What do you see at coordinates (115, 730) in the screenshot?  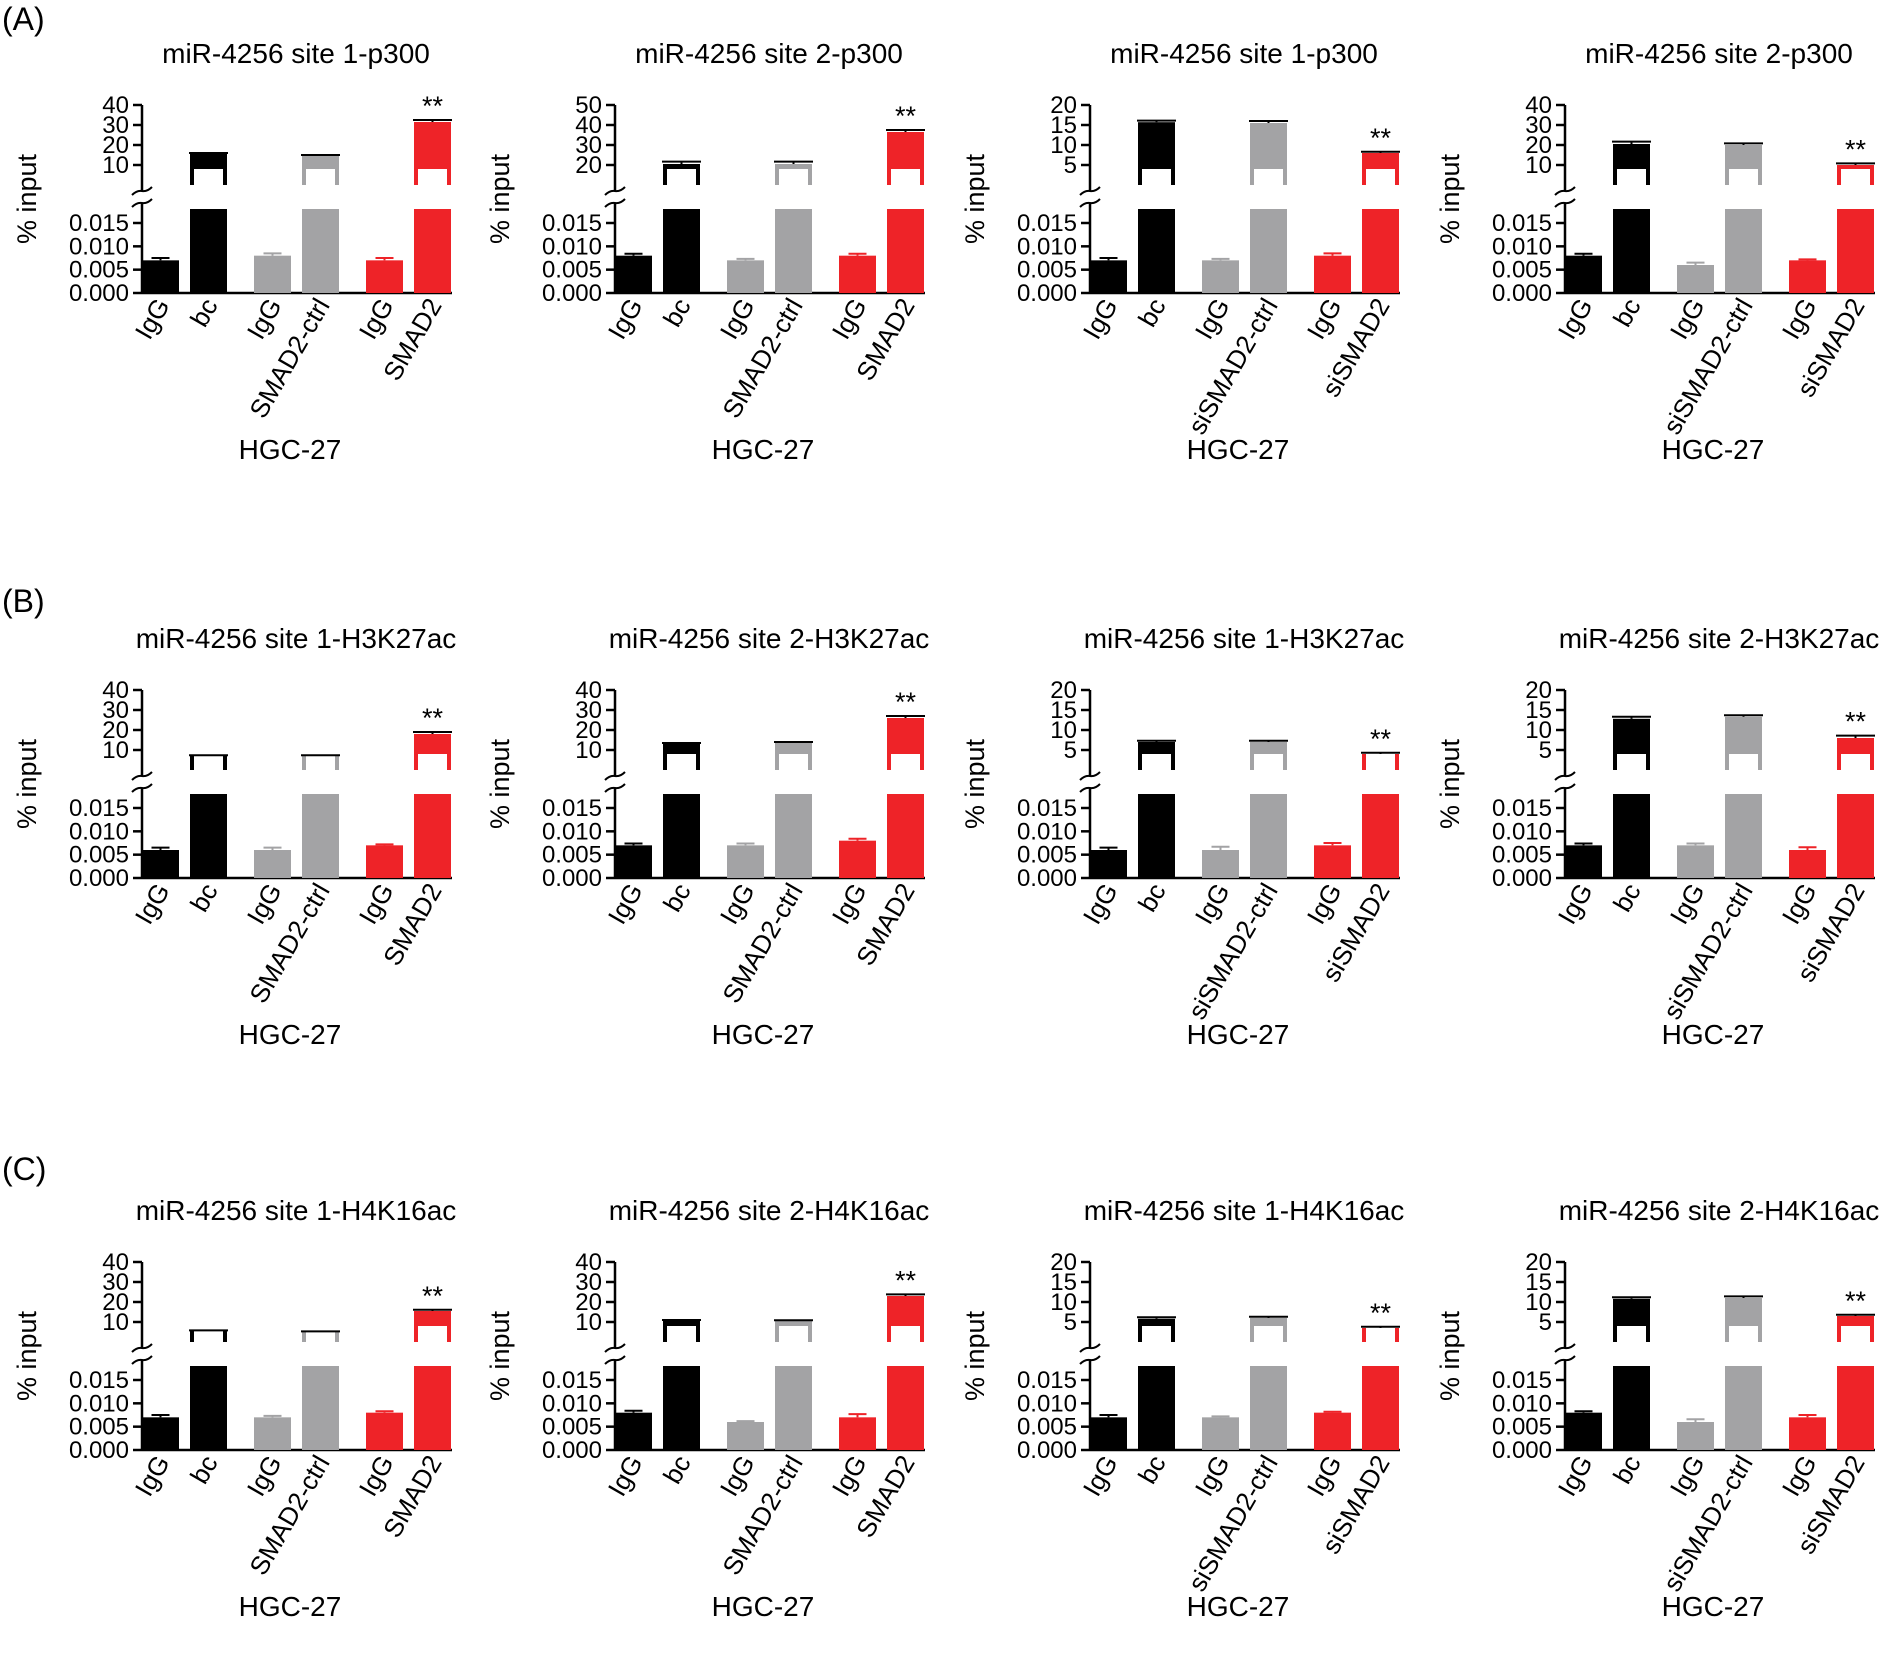 I see `y-tick-label: 20` at bounding box center [115, 730].